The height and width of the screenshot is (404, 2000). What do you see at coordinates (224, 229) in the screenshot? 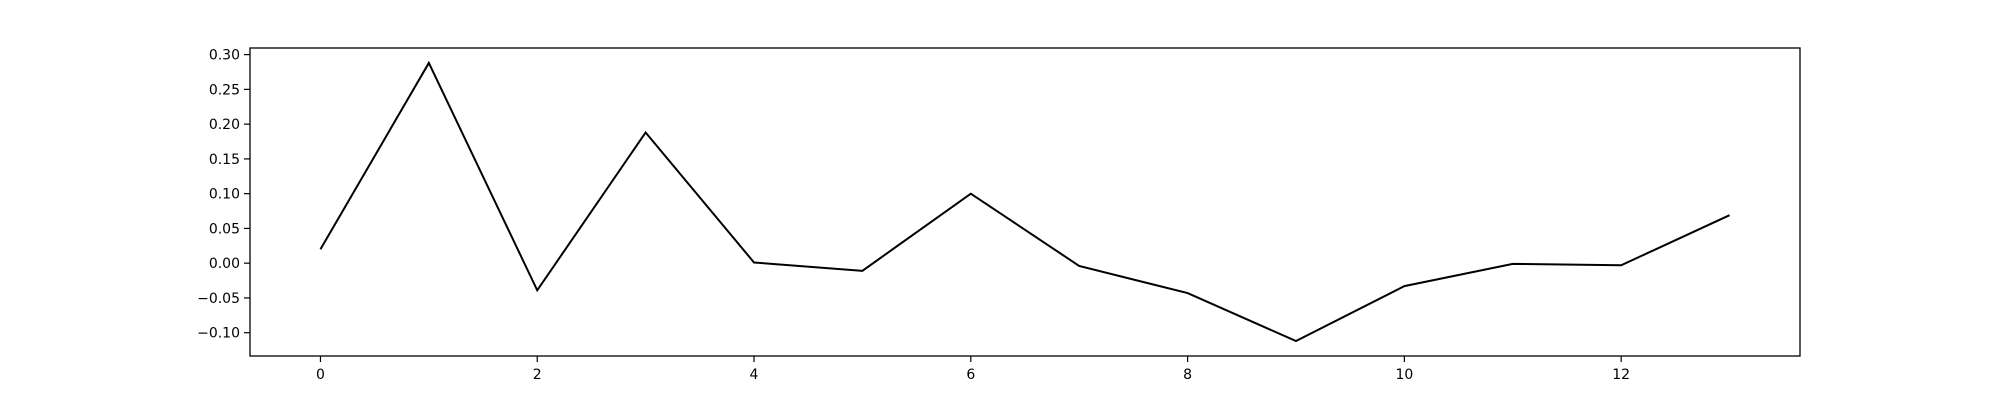
I see `y-tick-label: 0.05` at bounding box center [224, 229].